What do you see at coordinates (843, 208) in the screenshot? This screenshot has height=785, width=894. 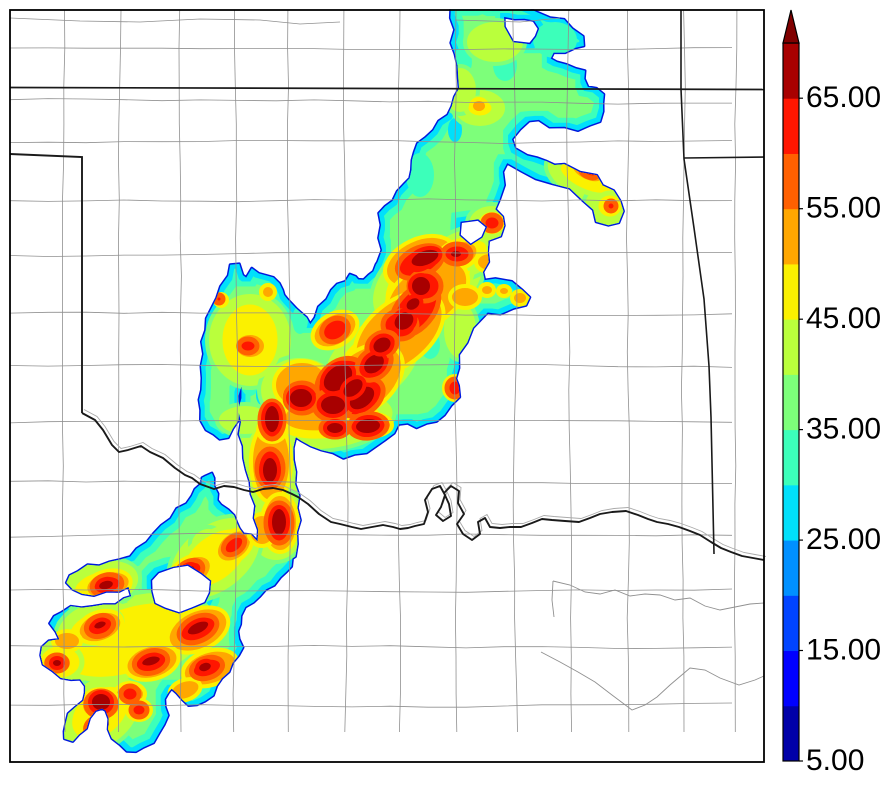 I see `svg-text: 55.00` at bounding box center [843, 208].